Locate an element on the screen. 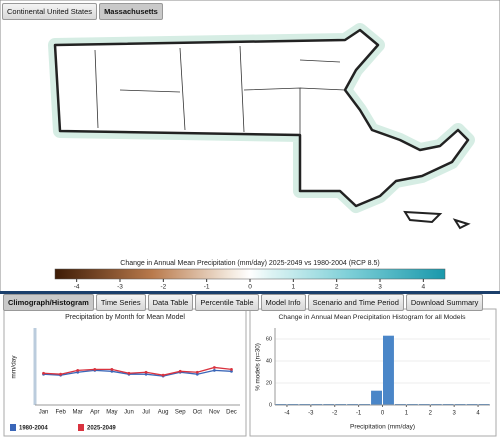 Image resolution: width=500 pixels, height=439 pixels. x-tick-label: May is located at coordinates (111, 413).